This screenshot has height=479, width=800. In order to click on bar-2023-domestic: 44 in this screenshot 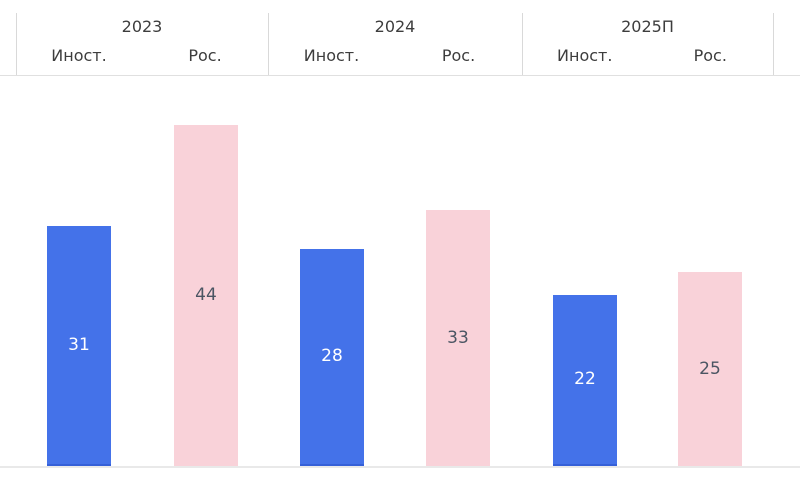, I will do `click(206, 295)`.